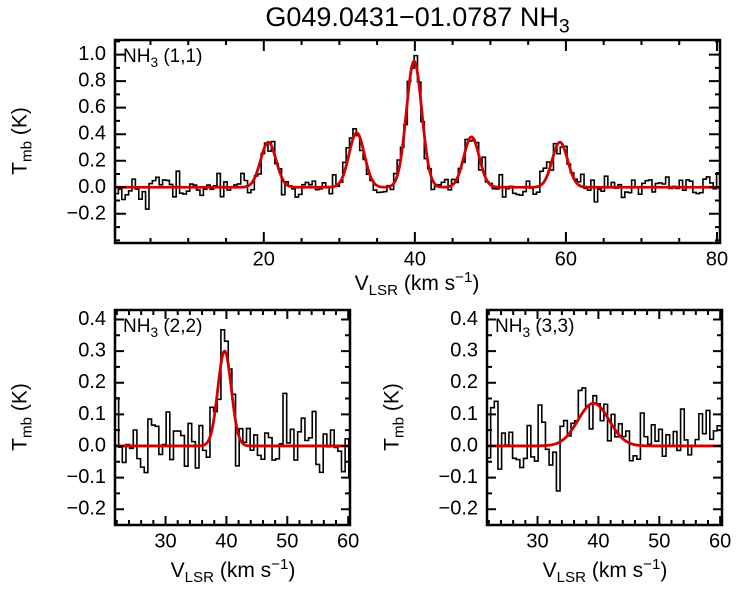  I want to click on y-axis-label-top: Tmb (K), so click(21, 141).